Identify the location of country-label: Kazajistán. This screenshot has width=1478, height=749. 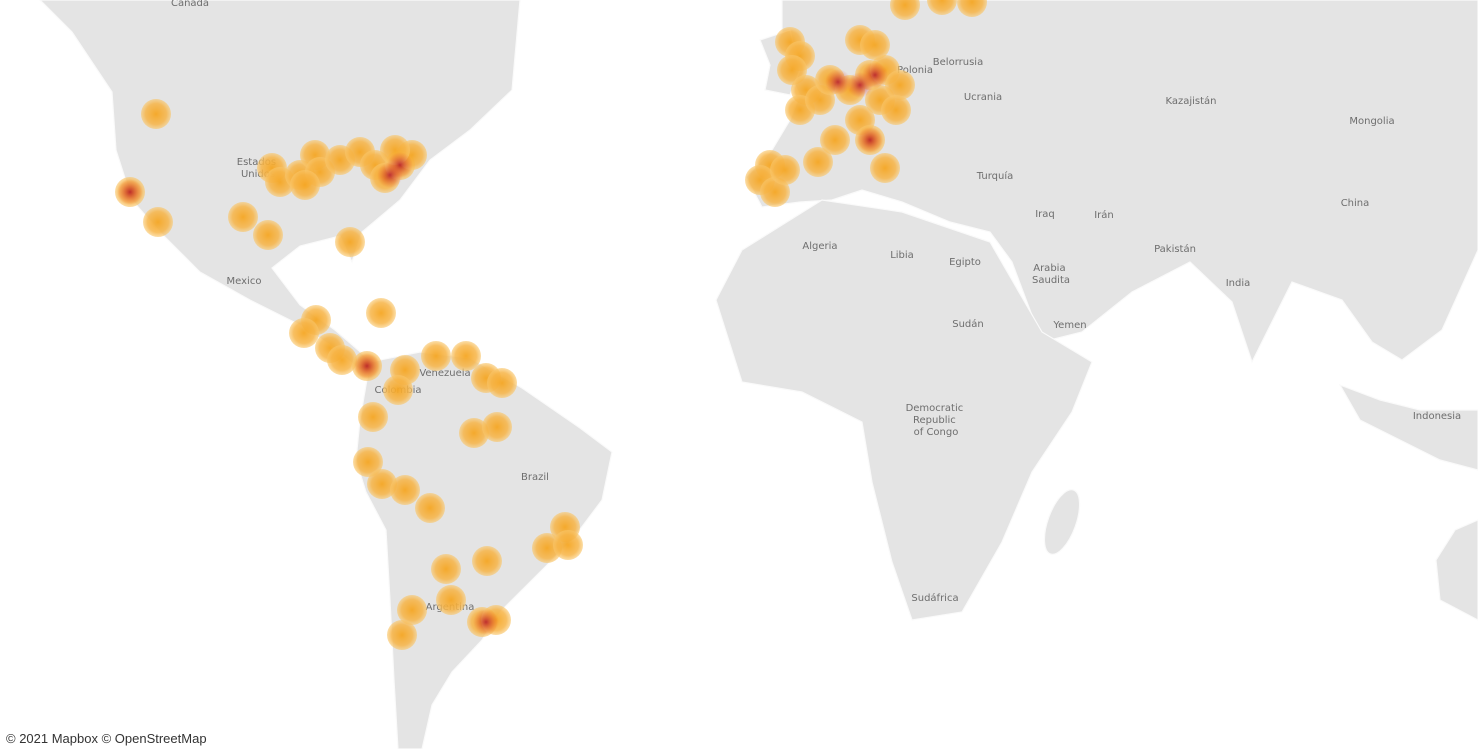
(1190, 101).